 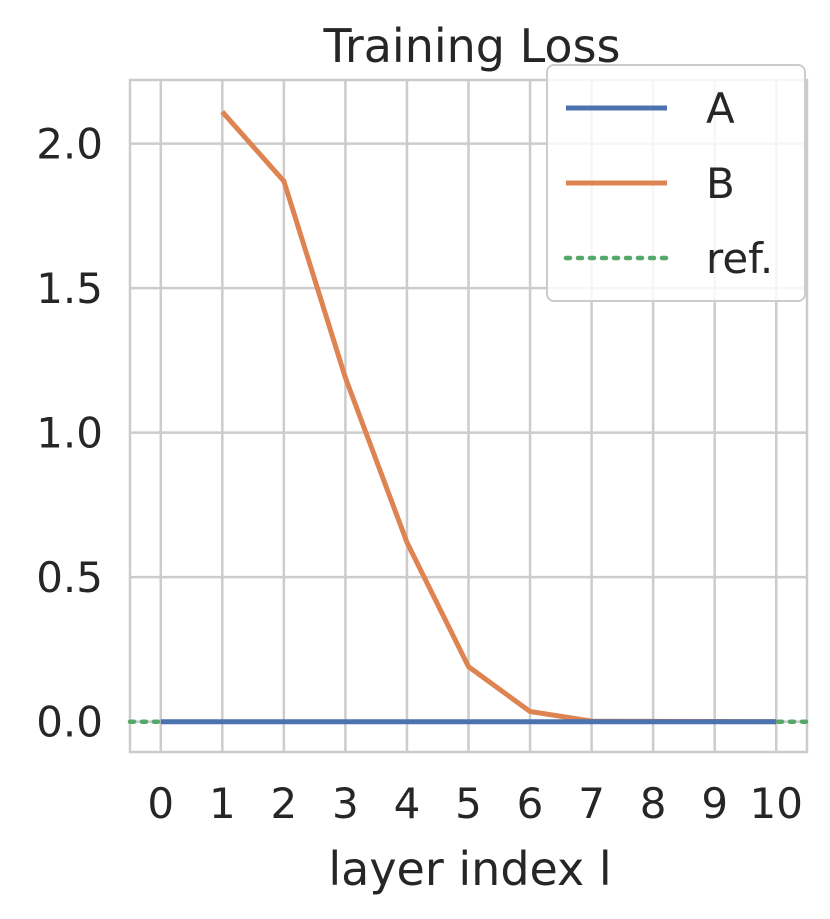 I want to click on x-tick-label: 1, so click(x=222, y=803).